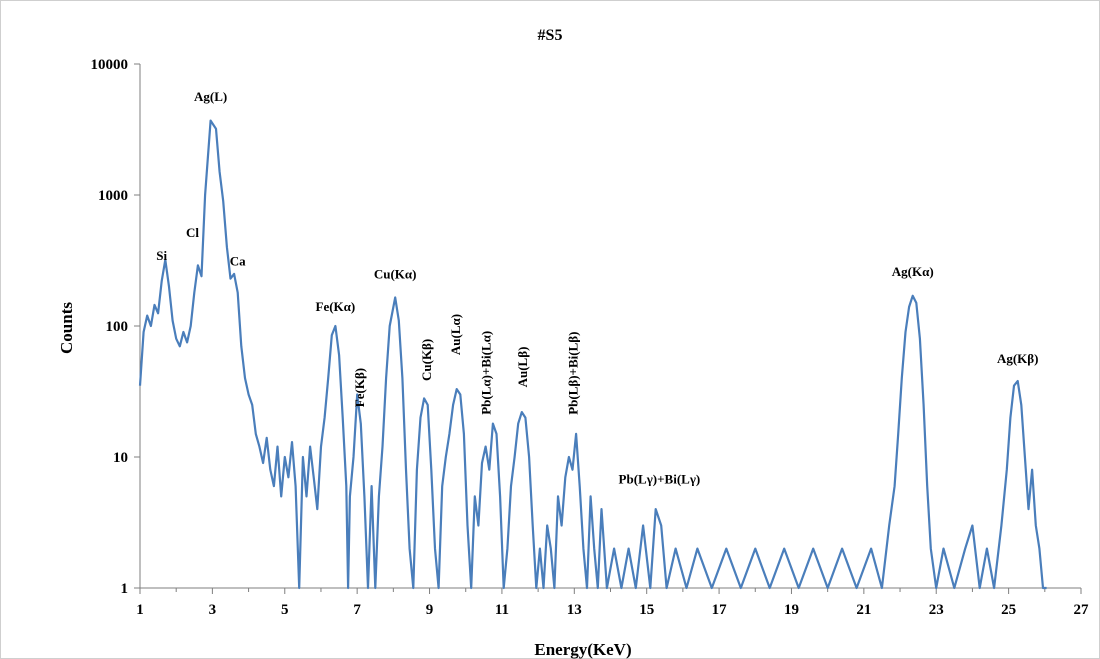 This screenshot has width=1100, height=659. Describe the element at coordinates (486, 373) in the screenshot. I see `peak-label: Pb(Lα)+Bi(Lα)` at that location.